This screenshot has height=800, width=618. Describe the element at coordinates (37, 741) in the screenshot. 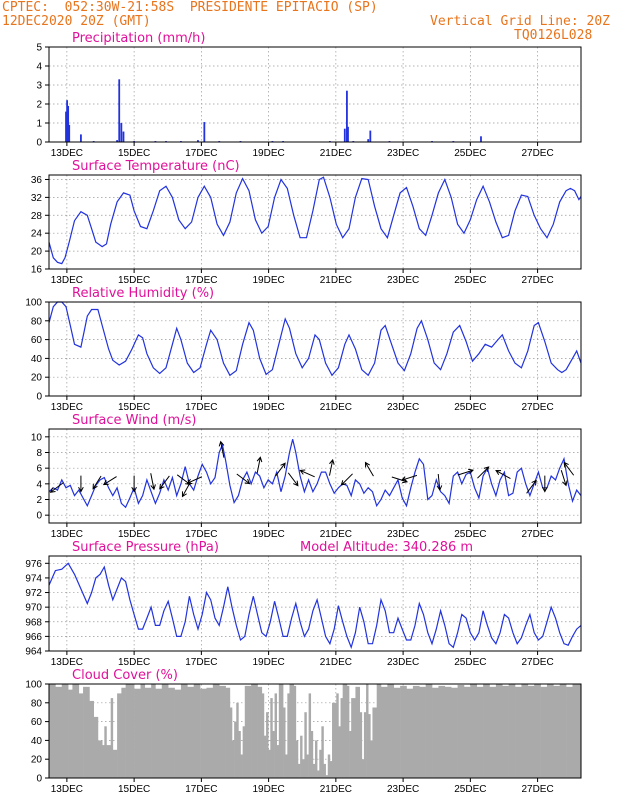

I see `y-tick-label: 40` at that location.